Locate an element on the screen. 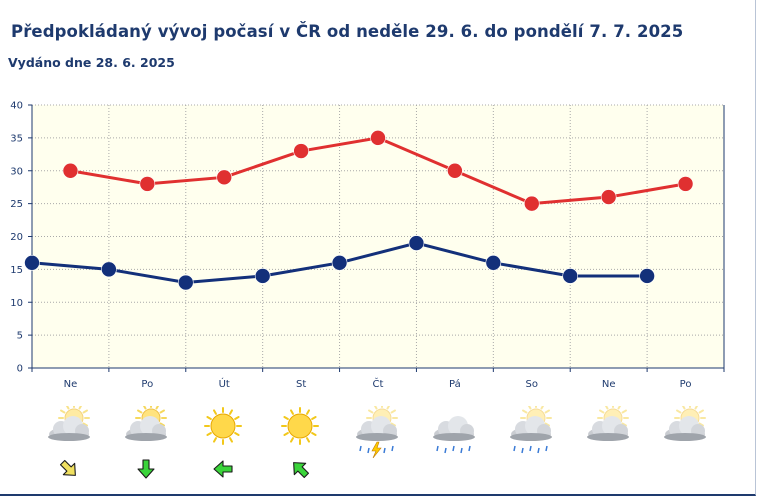  sun-icon is located at coordinates (223, 426).